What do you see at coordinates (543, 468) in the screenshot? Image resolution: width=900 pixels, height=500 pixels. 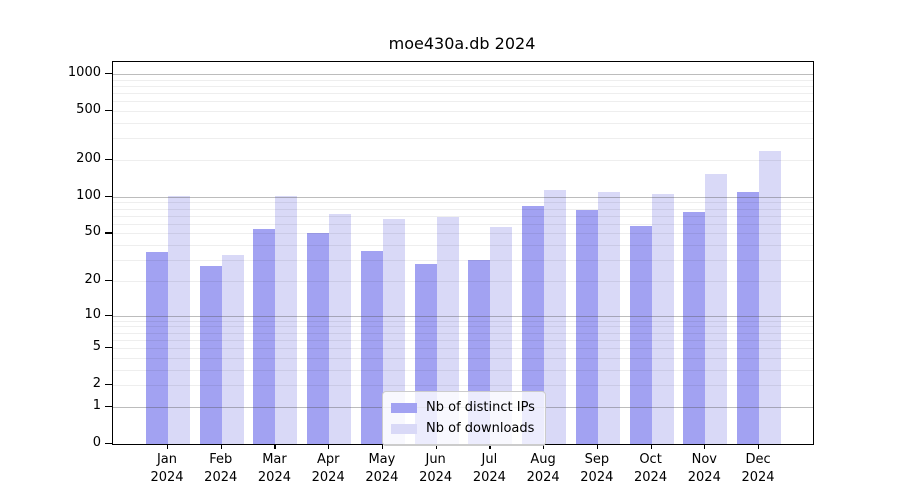 I see `x-tick-label-aug-2024: Aug 2024` at bounding box center [543, 468].